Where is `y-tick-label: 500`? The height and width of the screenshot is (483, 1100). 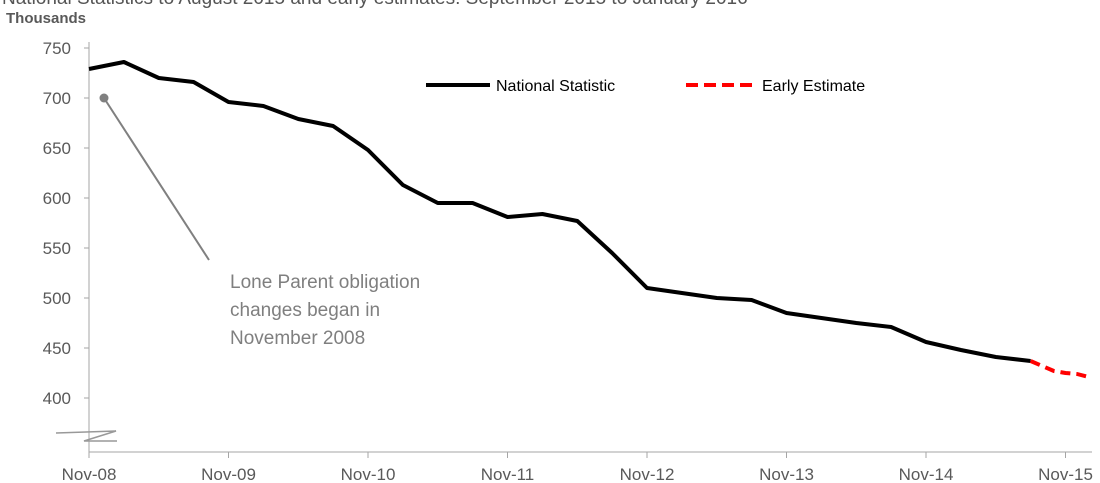 y-tick-label: 500 is located at coordinates (57, 298).